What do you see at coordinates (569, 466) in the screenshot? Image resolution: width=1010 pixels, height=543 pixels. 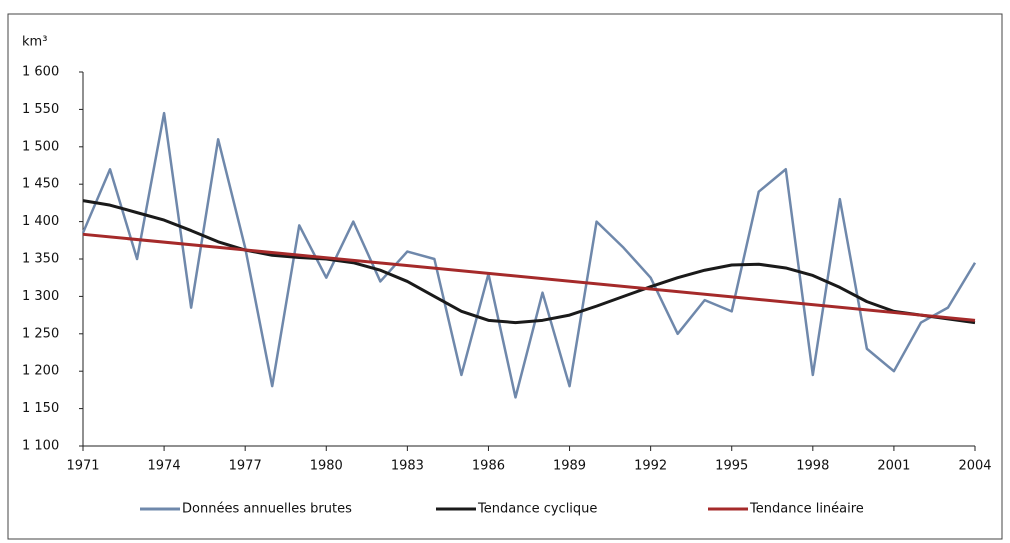 I see `x-tick-label: 1989` at bounding box center [569, 466].